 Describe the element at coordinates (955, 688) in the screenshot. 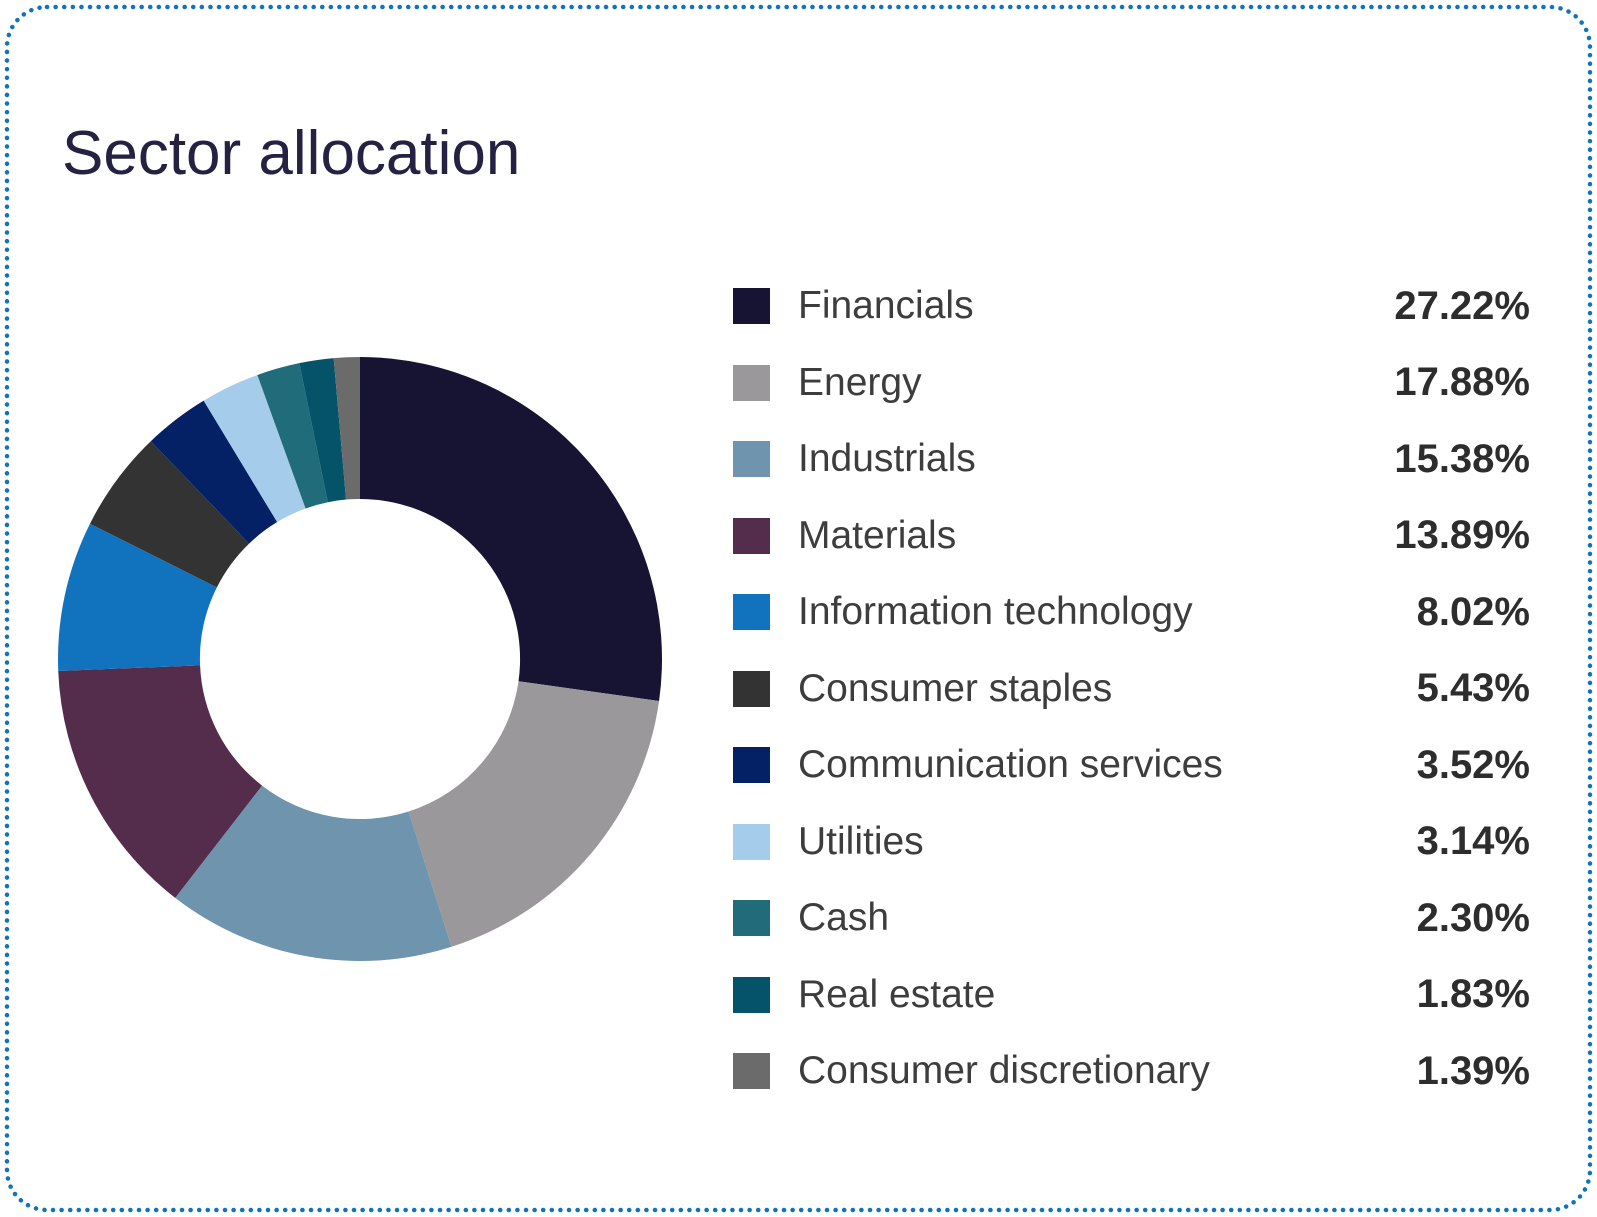

I see `legend-label: Consumer staples` at that location.